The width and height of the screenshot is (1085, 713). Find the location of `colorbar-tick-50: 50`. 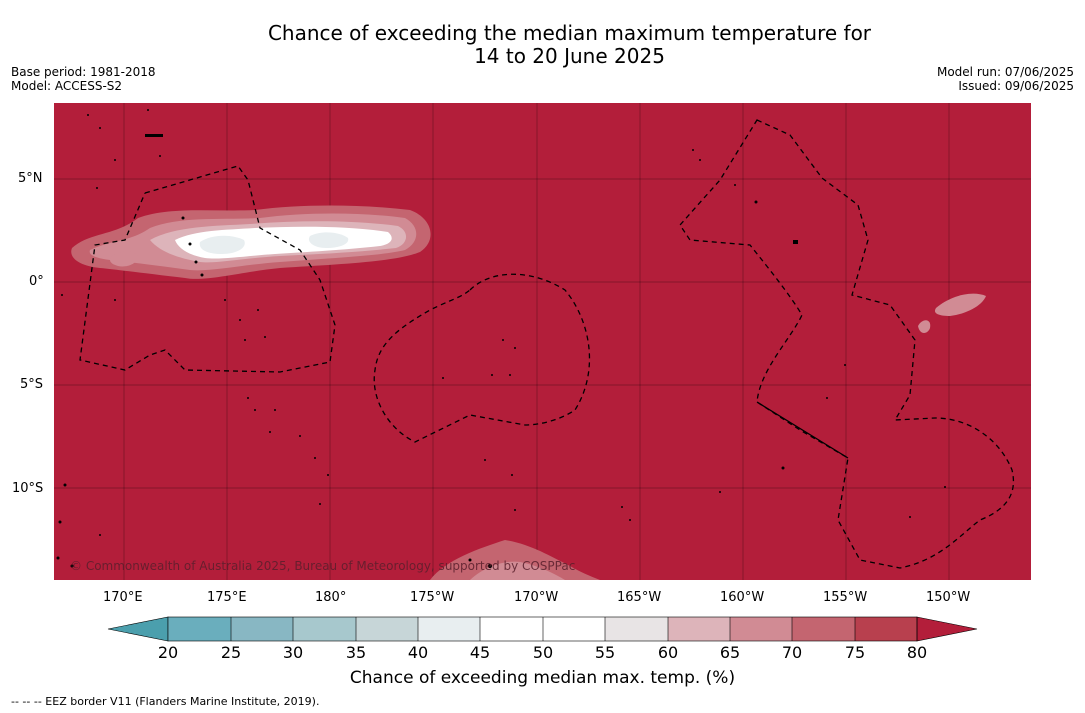

colorbar-tick-50: 50 is located at coordinates (543, 652).